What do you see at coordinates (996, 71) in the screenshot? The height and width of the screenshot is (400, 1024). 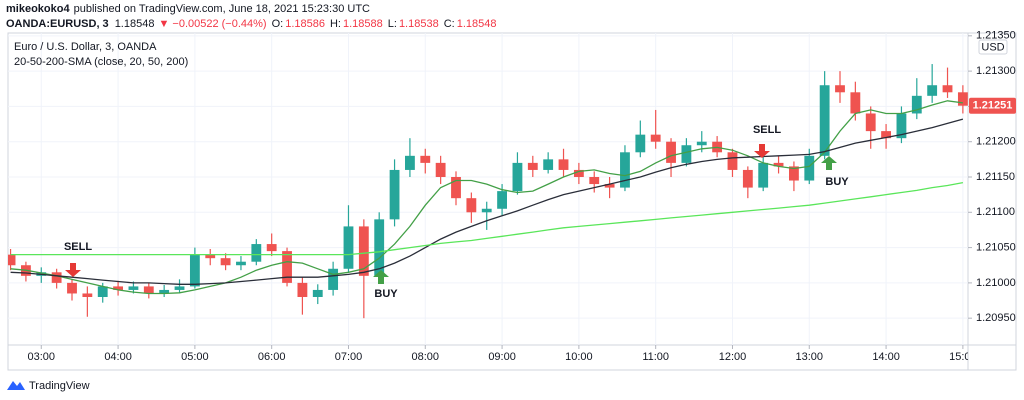 I see `y-tick-label: 1.21300` at bounding box center [996, 71].